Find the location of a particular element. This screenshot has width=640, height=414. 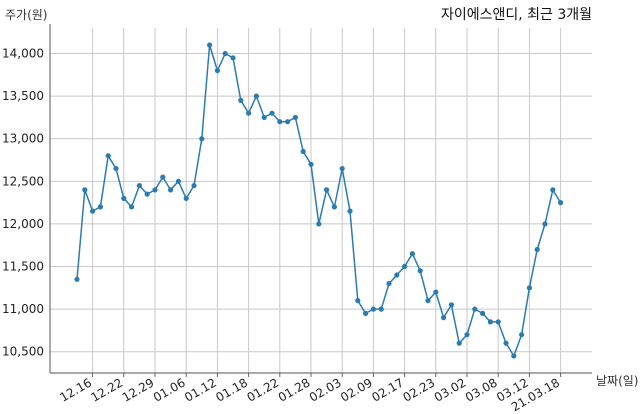

x-tick-label: 01.12 is located at coordinates (200, 389).